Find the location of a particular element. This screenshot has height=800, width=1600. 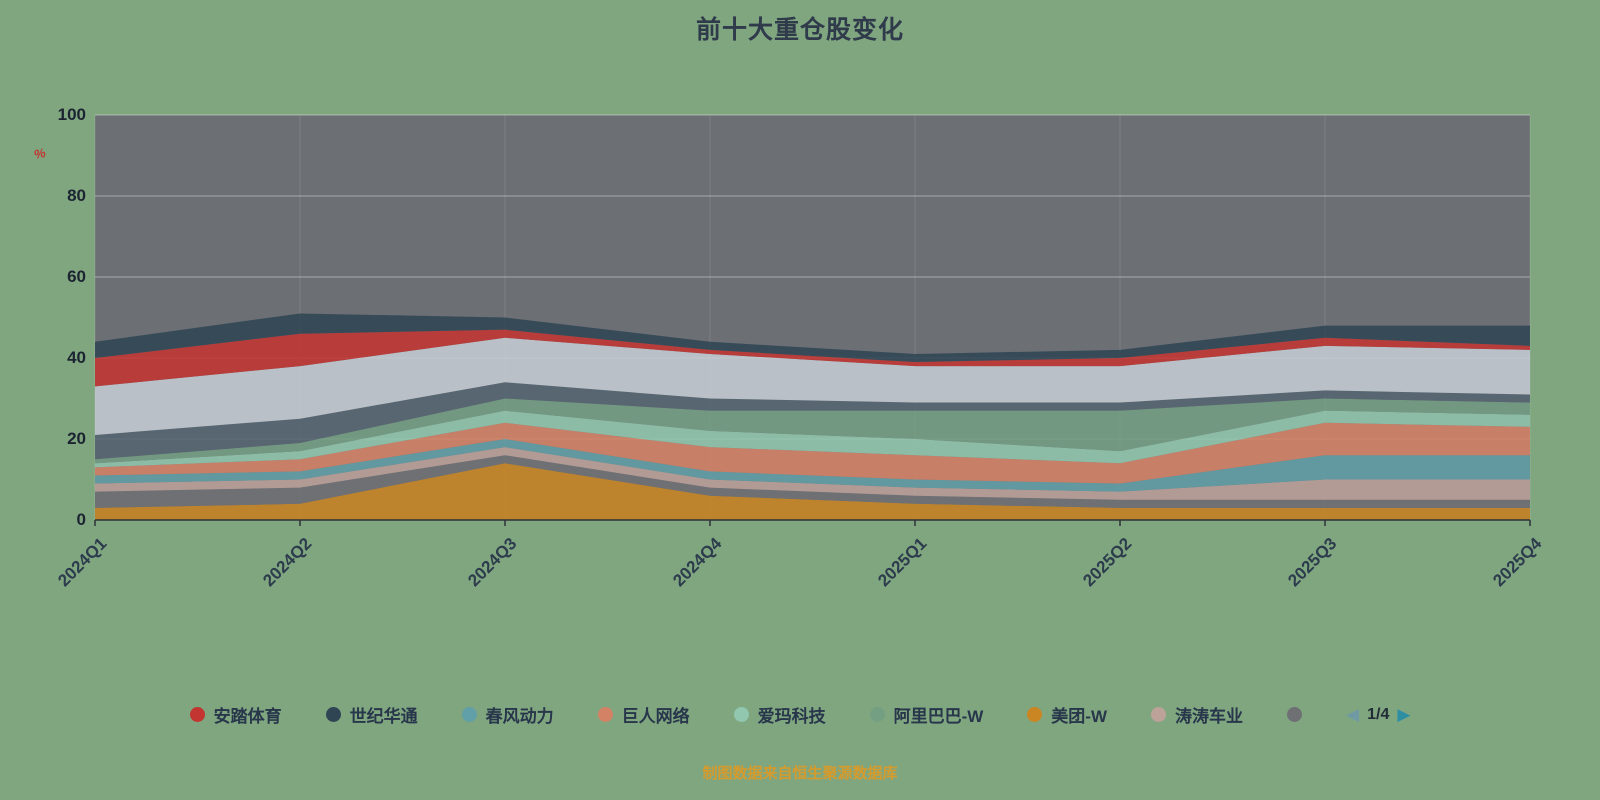

legend-prev-icon: ◀ is located at coordinates (1353, 714).